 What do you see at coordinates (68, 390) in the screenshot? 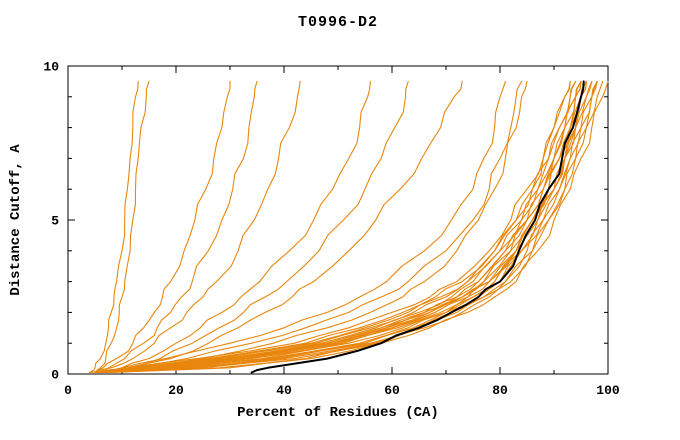
I see `x-tick-label: 0` at bounding box center [68, 390].